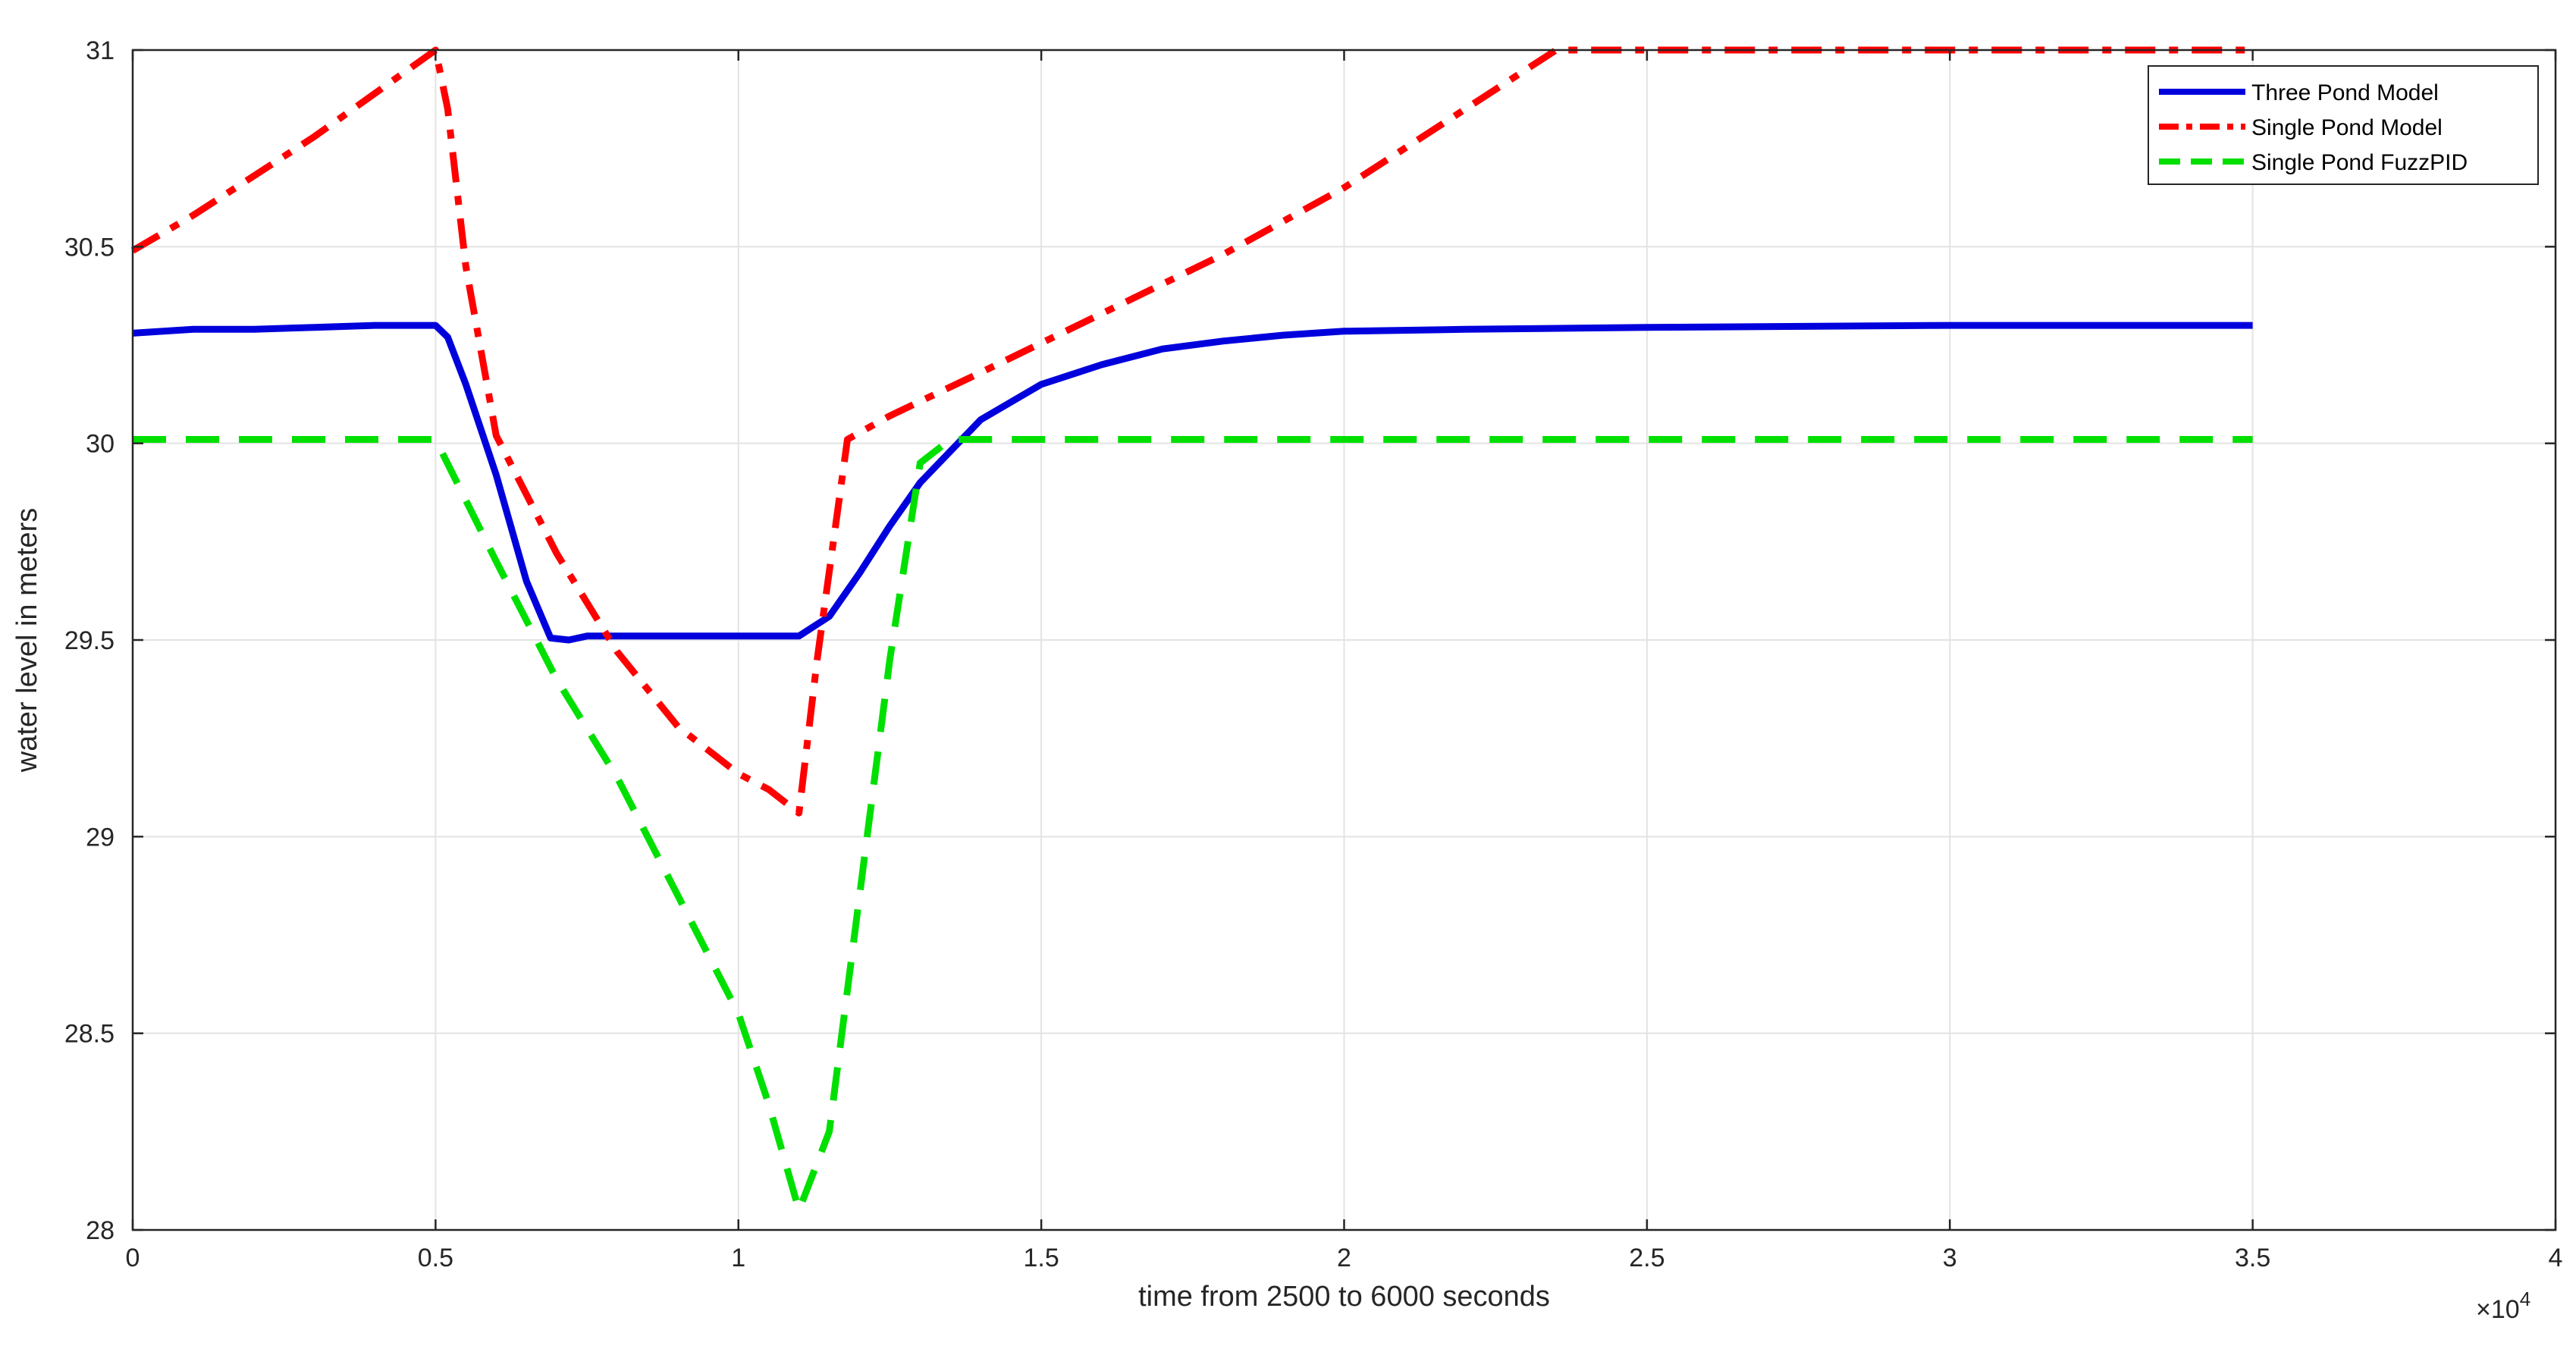 The width and height of the screenshot is (2576, 1349). I want to click on y-tick-label: 30, so click(100, 444).